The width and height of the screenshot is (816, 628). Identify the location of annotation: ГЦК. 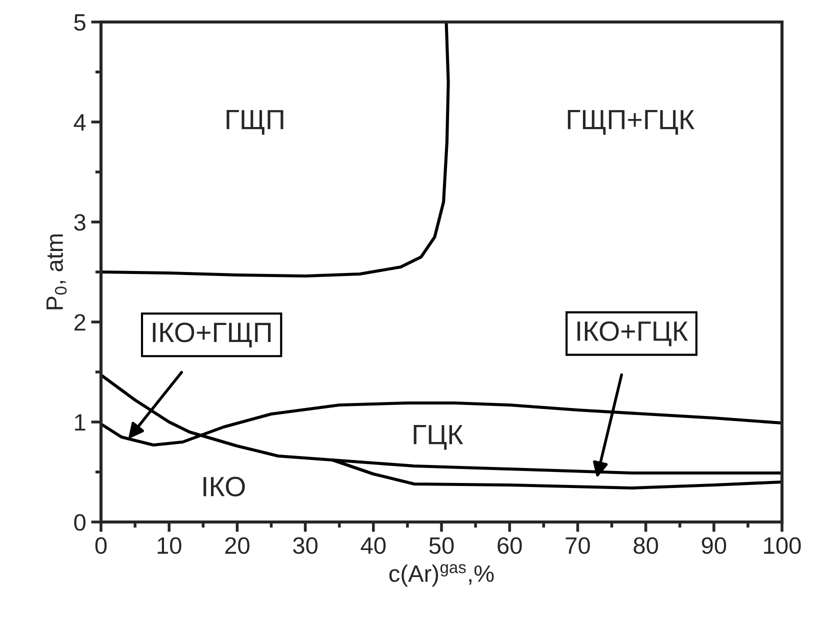
(439, 437).